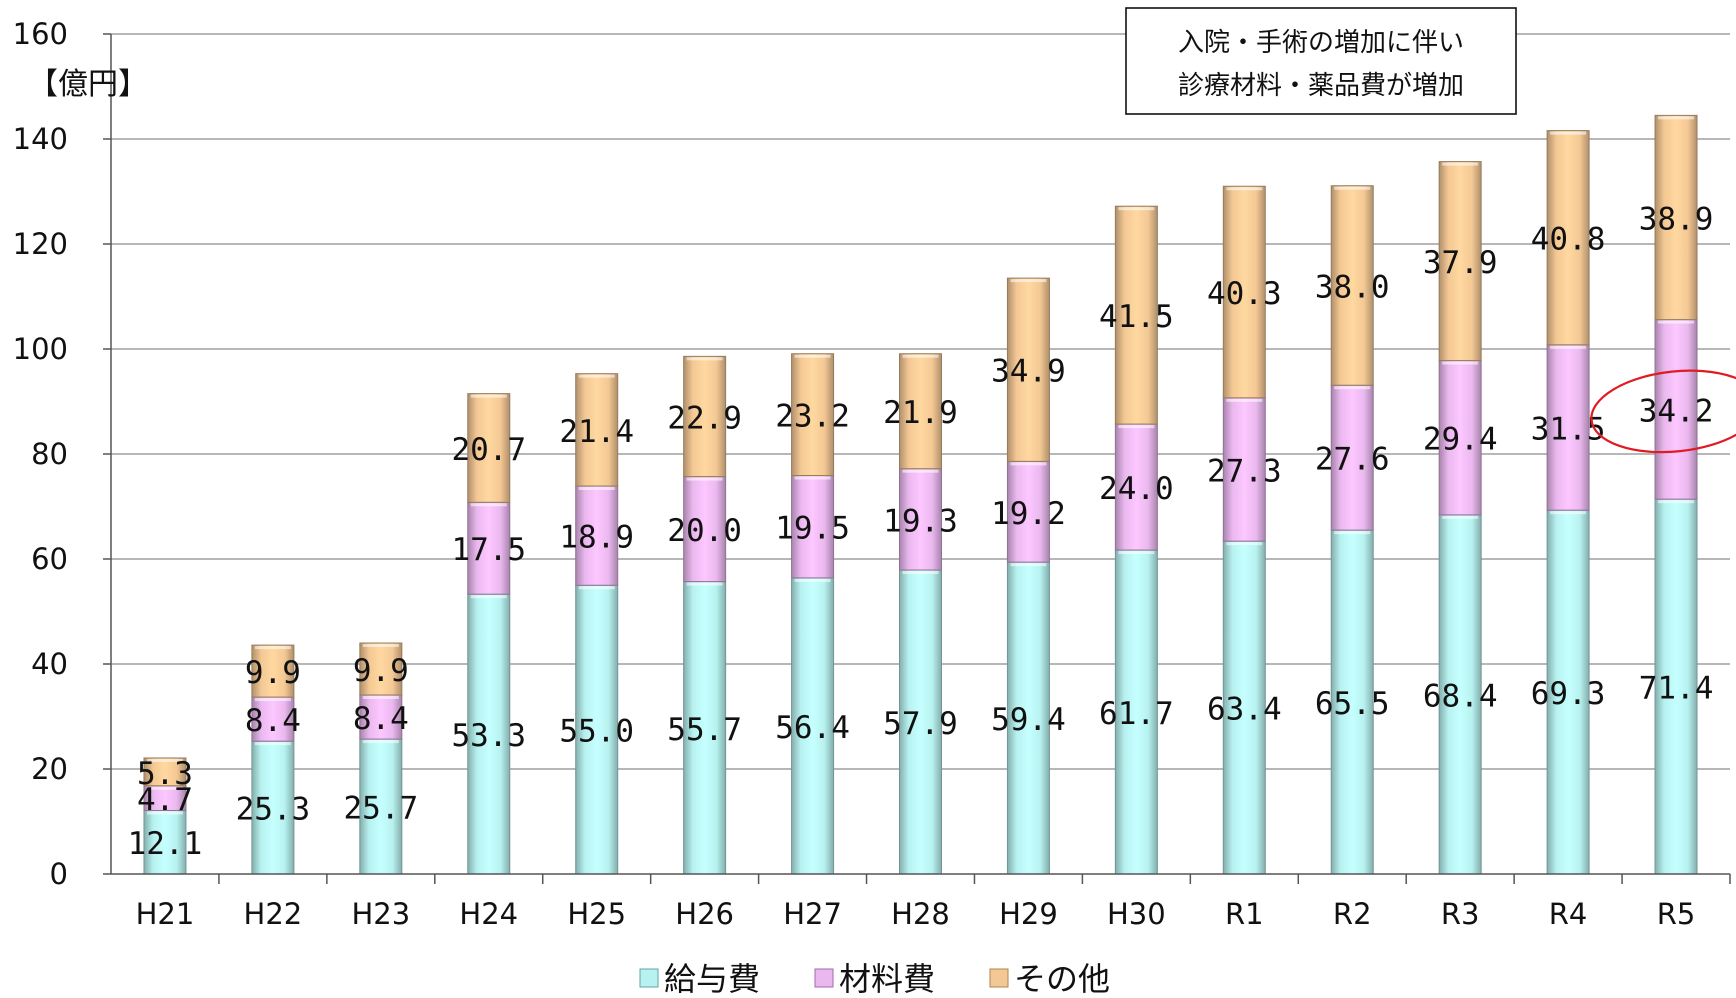 The image size is (1736, 998). Describe the element at coordinates (273, 810) in the screenshot. I see `data-label: 25.3` at that location.